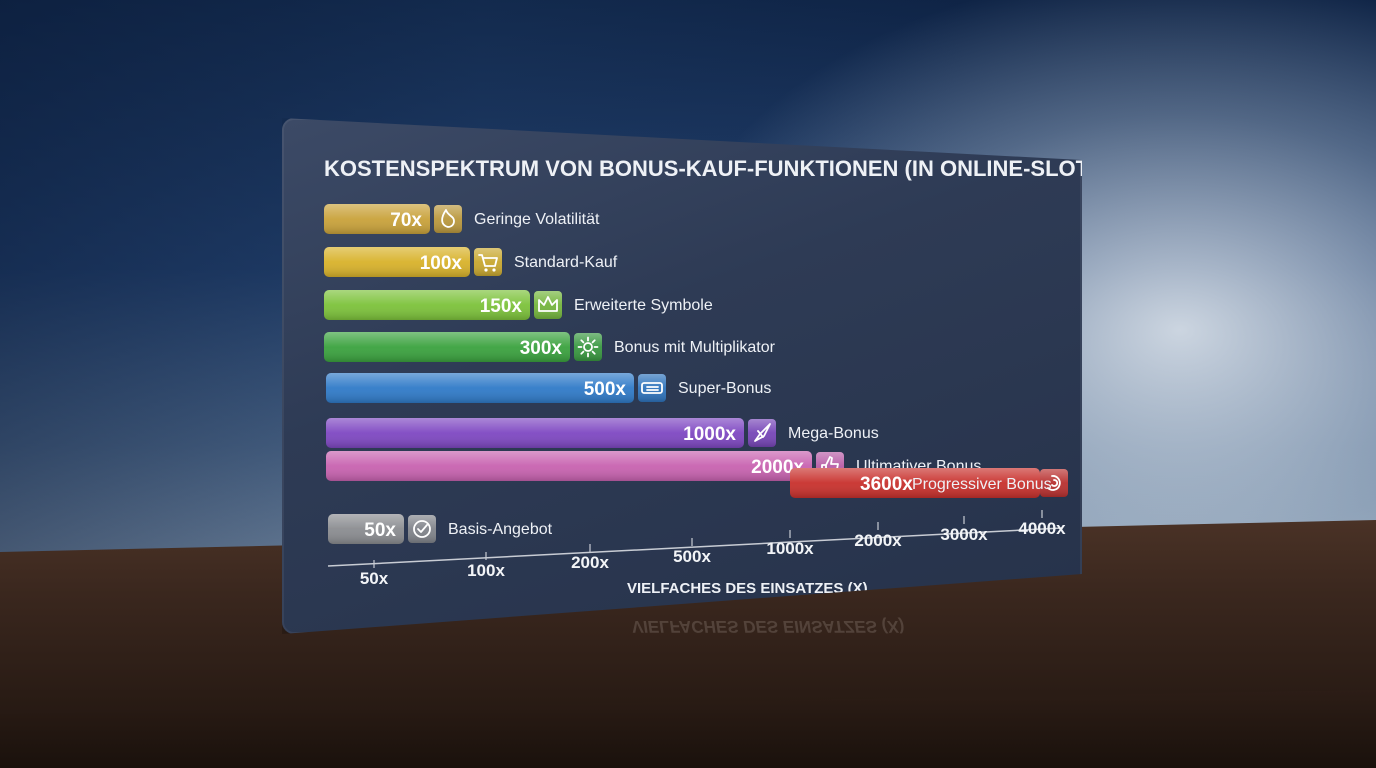  What do you see at coordinates (1042, 528) in the screenshot?
I see `x-tick-label: 4000x` at bounding box center [1042, 528].